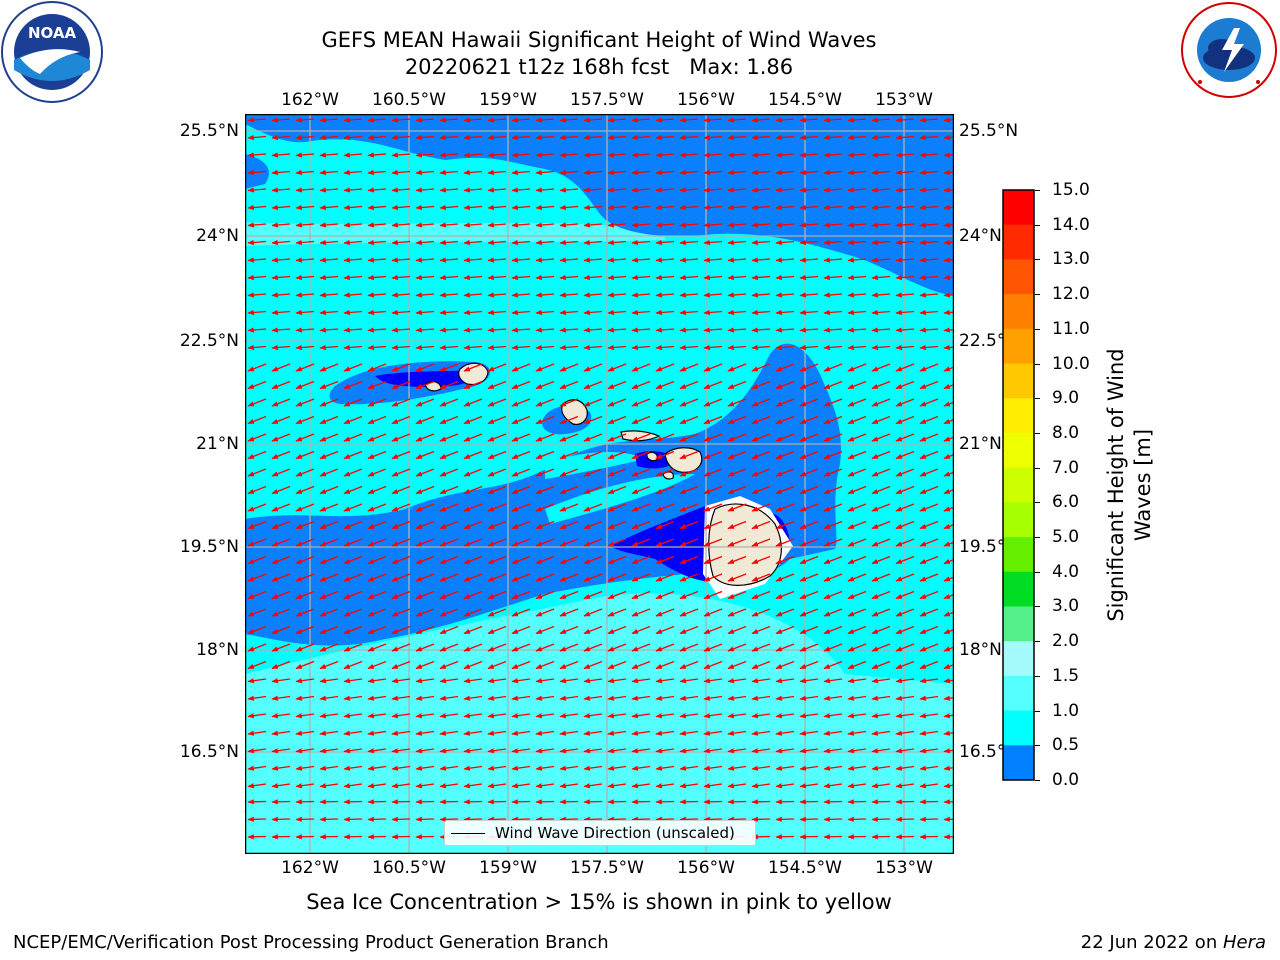  Describe the element at coordinates (1071, 294) in the screenshot. I see `colorbar-tick-label: 12.0` at that location.